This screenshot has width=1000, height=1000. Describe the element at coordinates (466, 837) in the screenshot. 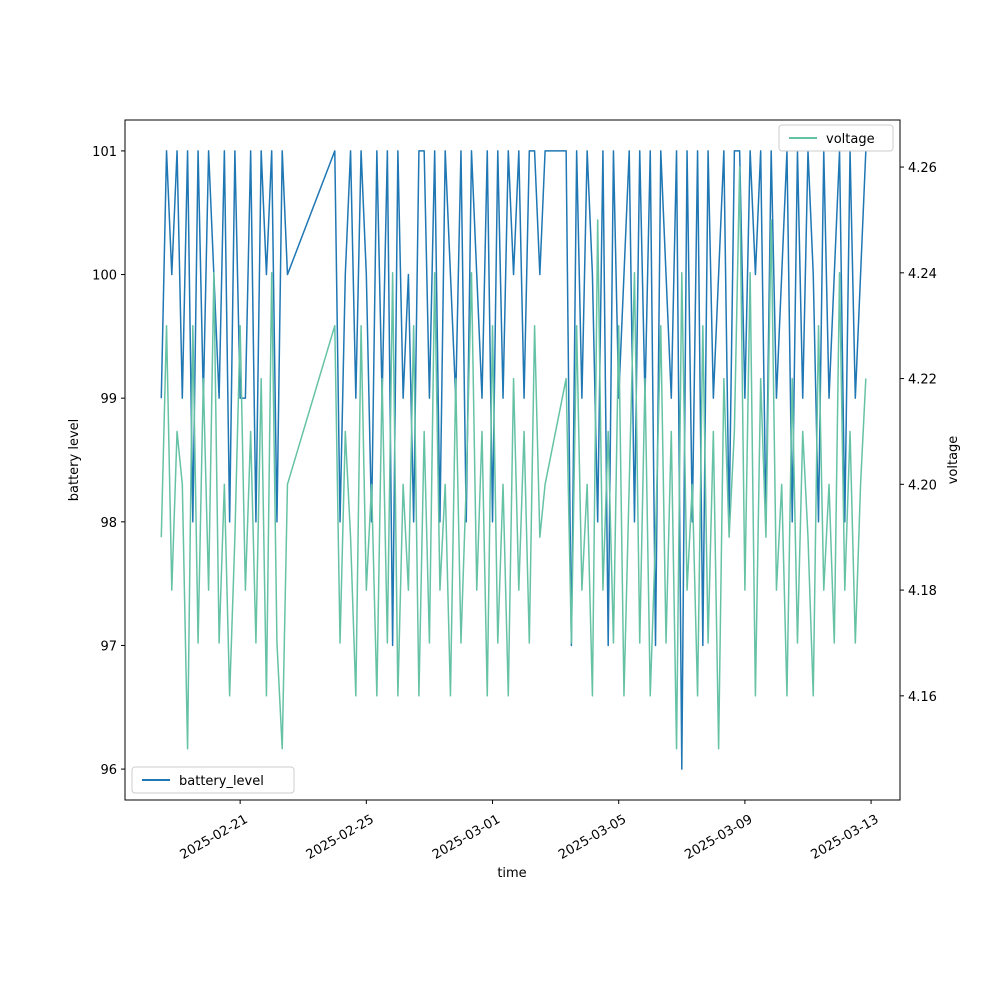

I see `x-tick-label: 2025-03-01` at that location.